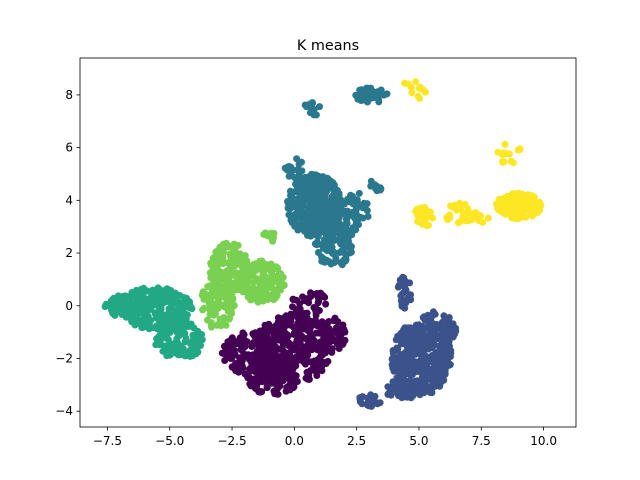  I want to click on x-tick-label: −5.0, so click(169, 441).